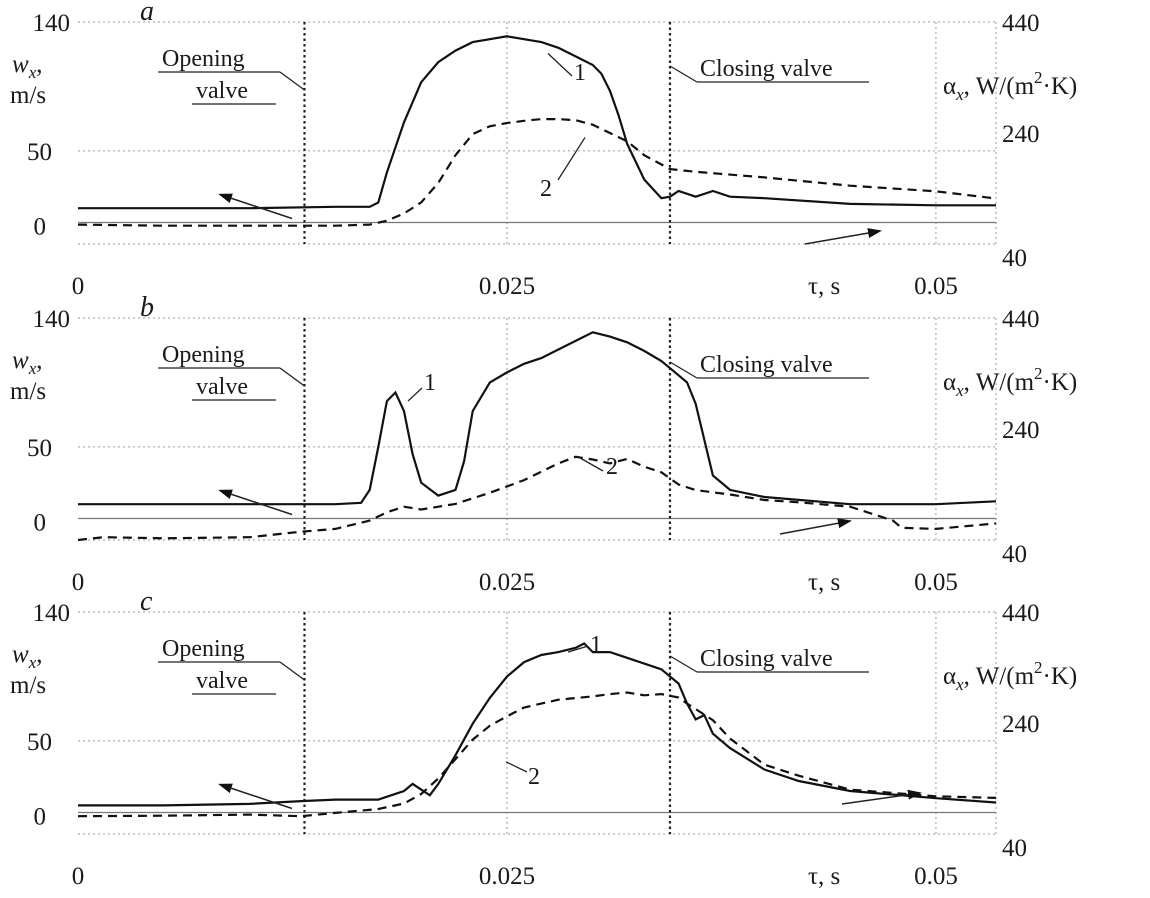  What do you see at coordinates (146, 601) in the screenshot?
I see `panel-letter: c` at bounding box center [146, 601].